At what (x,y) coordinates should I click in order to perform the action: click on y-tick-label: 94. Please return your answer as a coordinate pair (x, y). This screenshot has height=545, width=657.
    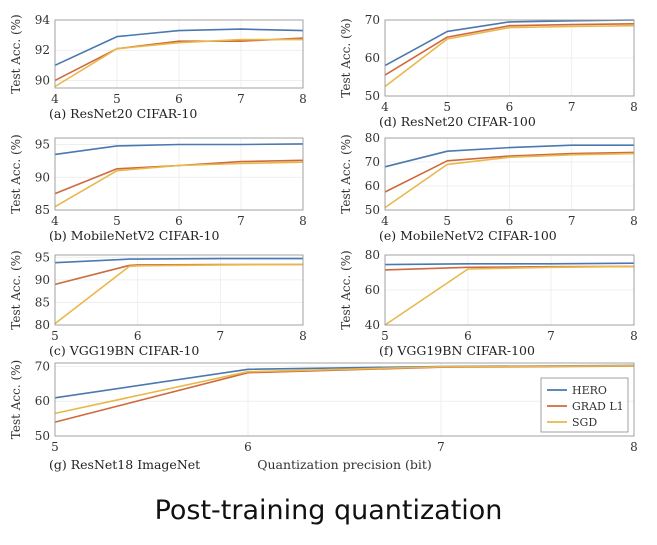
    Looking at the image, I should click on (43, 20).